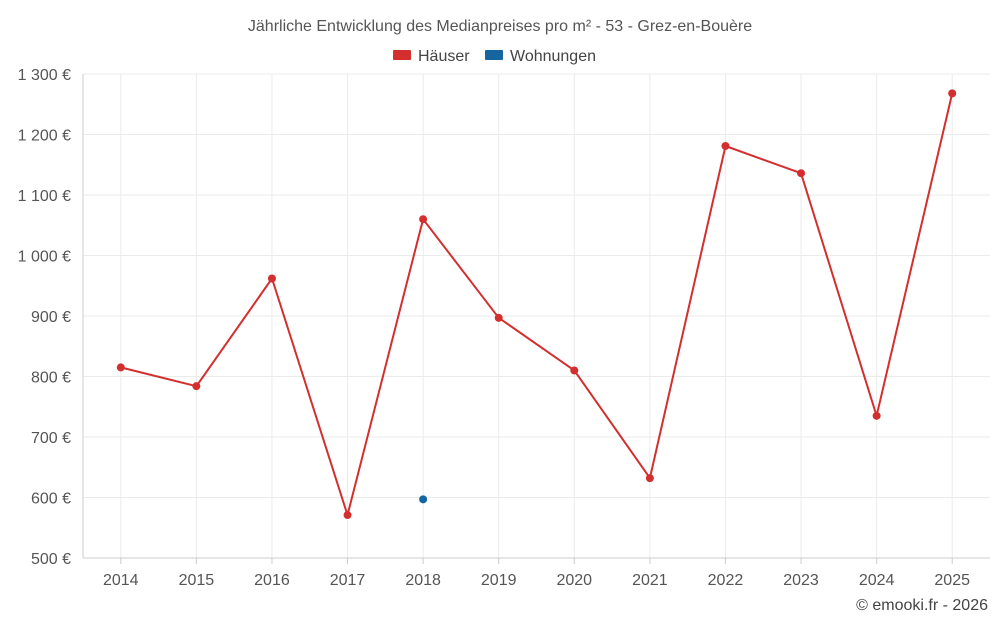  Describe the element at coordinates (423, 499) in the screenshot. I see `data-point-wohnungen` at that location.